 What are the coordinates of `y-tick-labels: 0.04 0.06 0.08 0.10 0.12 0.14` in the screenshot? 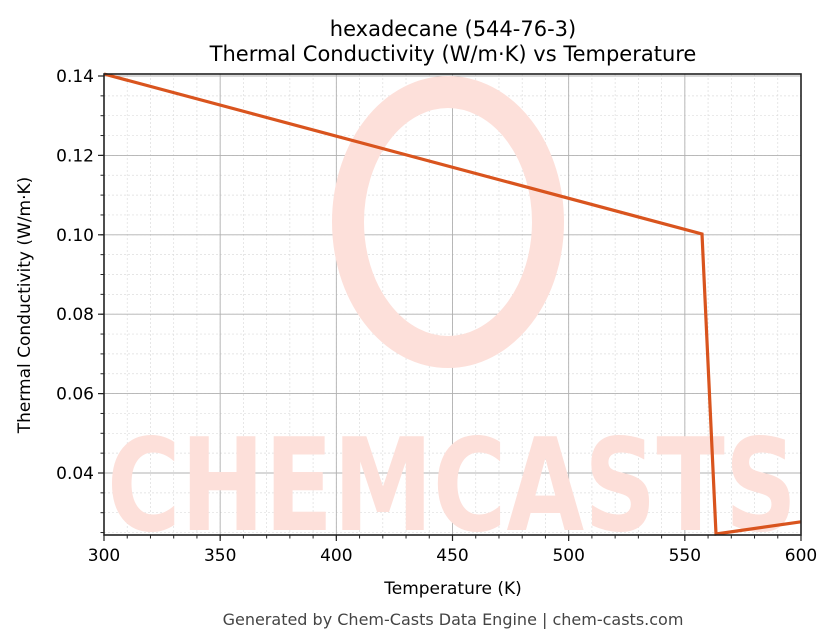 It's located at (75, 275).